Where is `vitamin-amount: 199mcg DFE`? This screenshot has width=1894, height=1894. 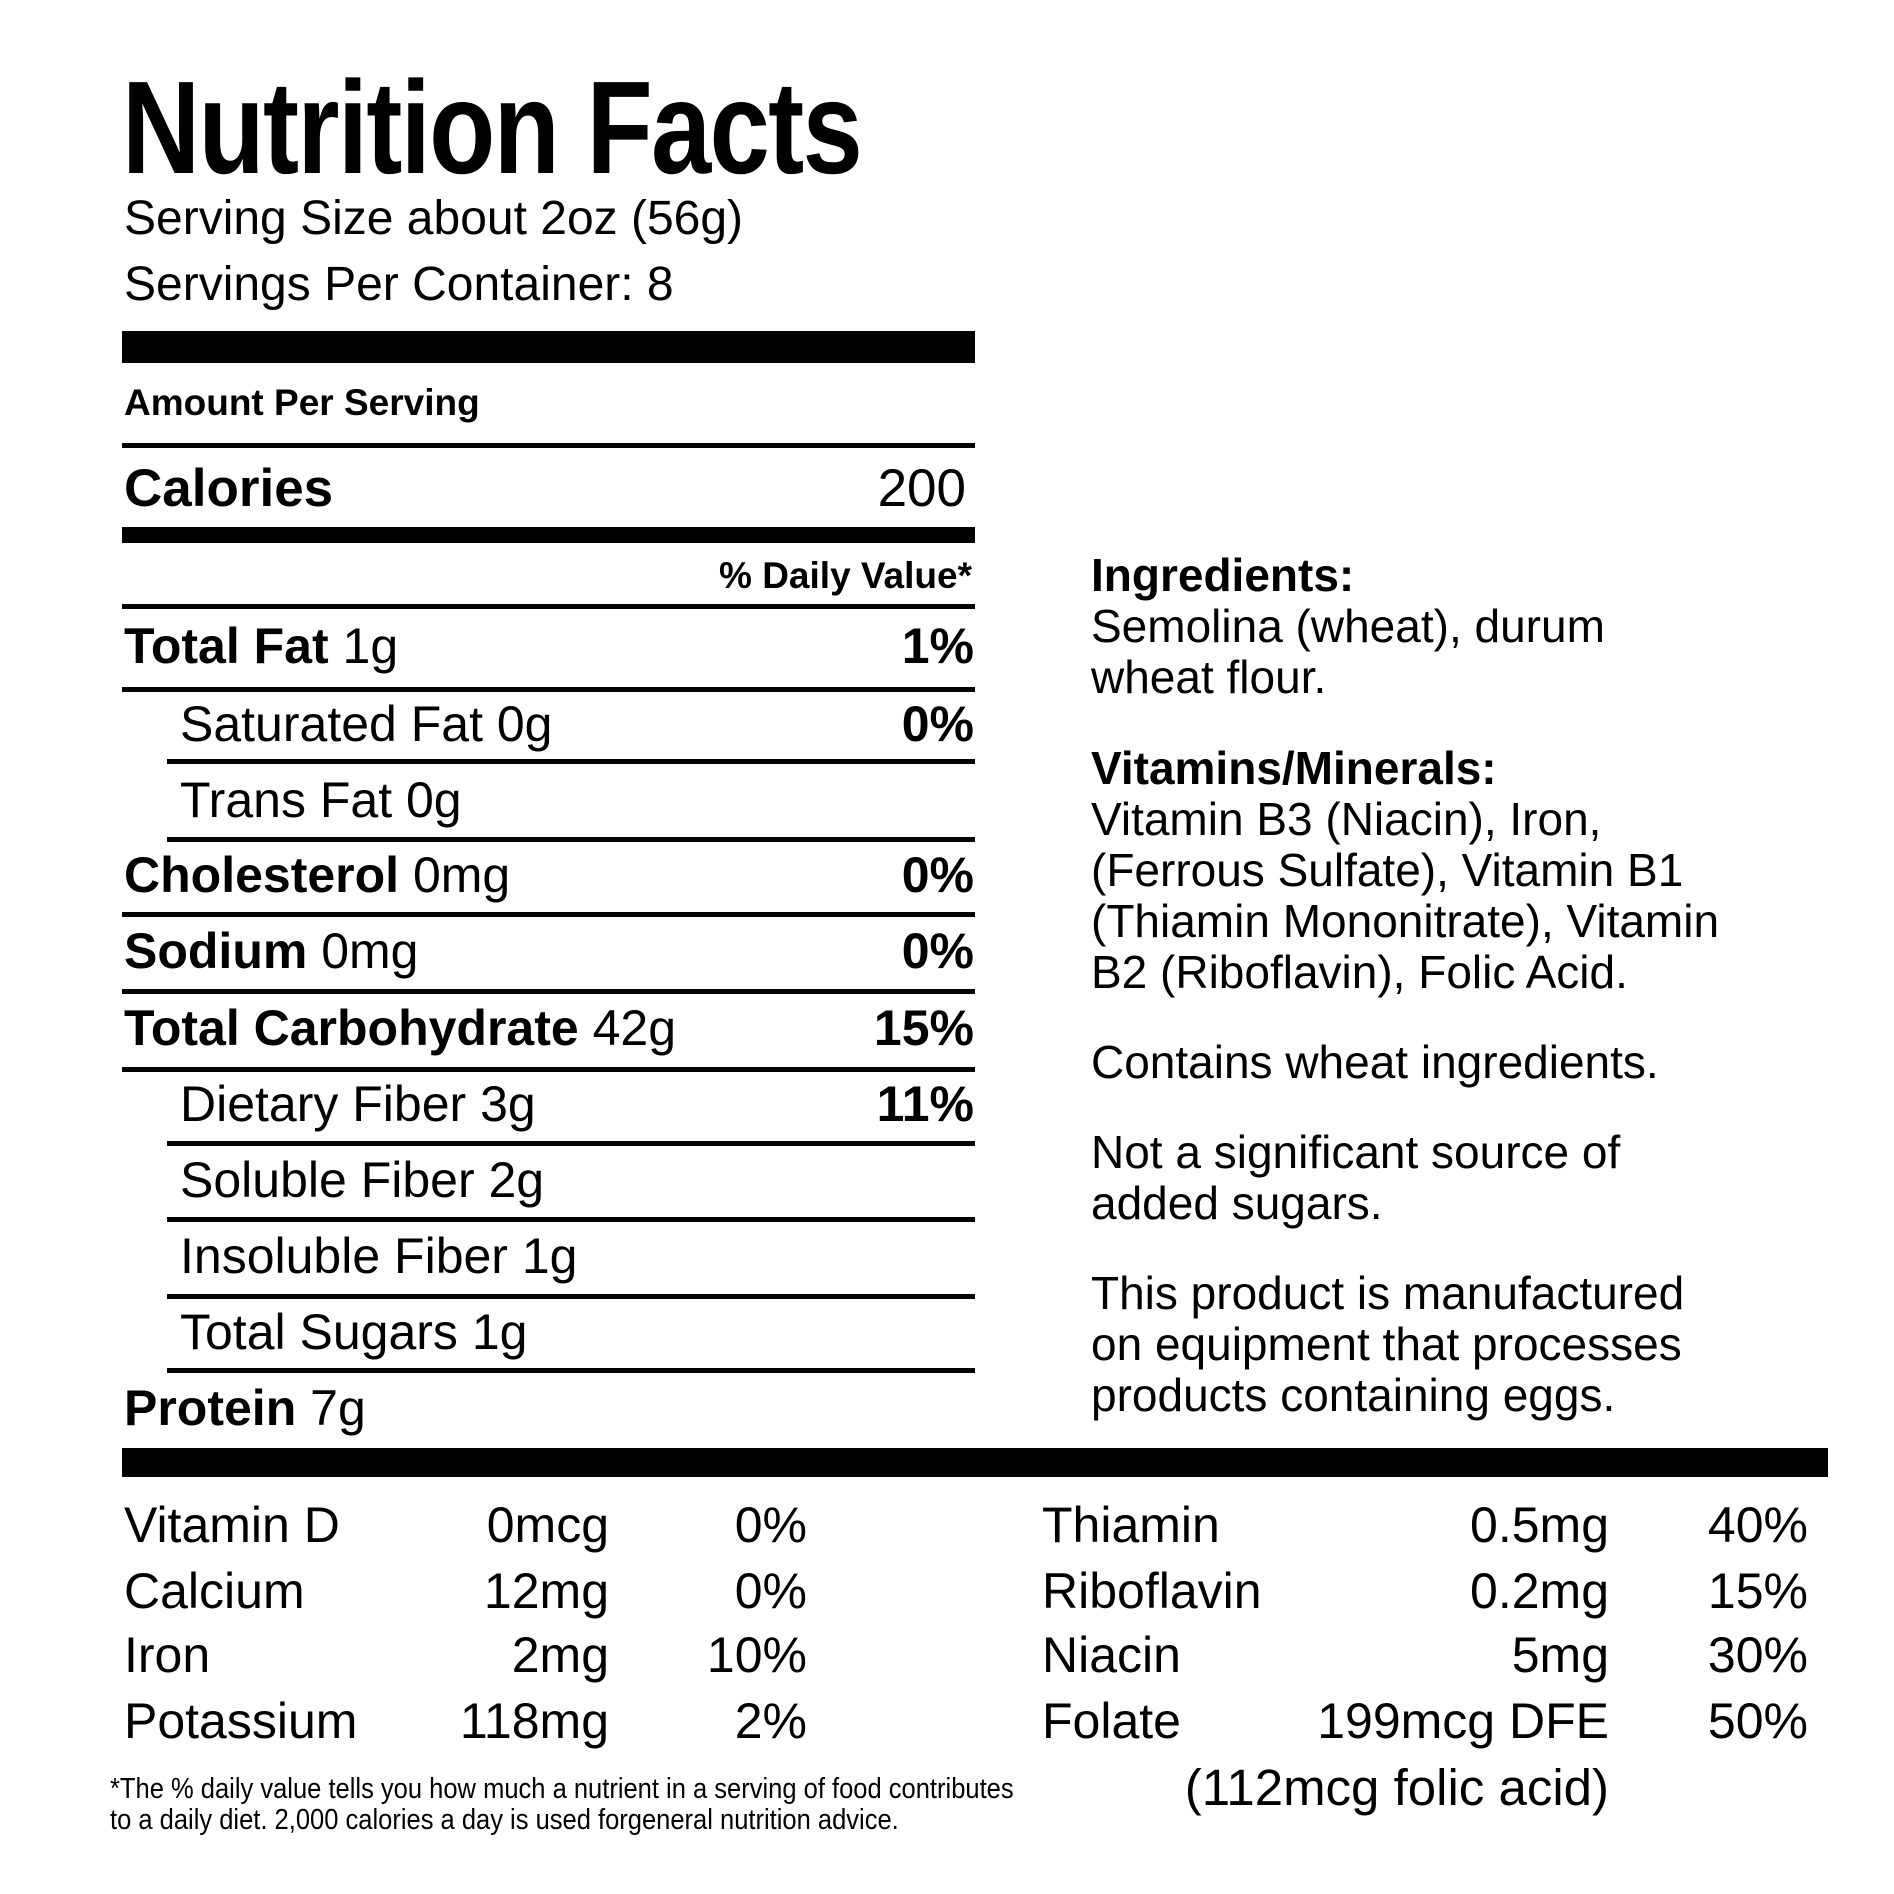
vitamin-amount: 199mcg DFE is located at coordinates (1463, 1721).